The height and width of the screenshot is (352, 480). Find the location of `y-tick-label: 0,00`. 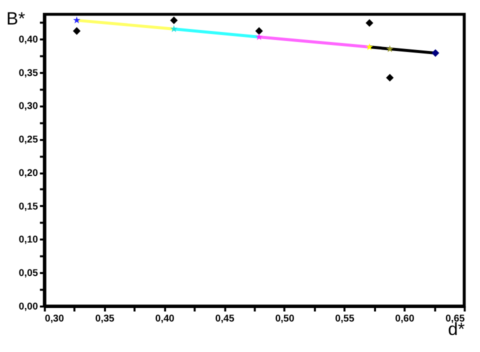

y-tick-label: 0,00 is located at coordinates (28, 307).